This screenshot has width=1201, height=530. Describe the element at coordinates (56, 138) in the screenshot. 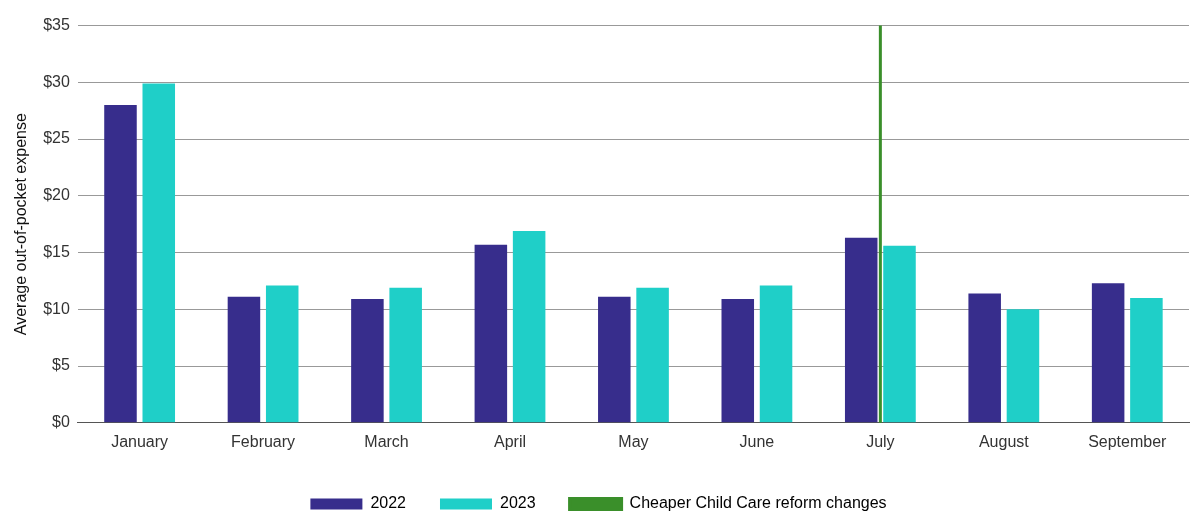

I see `y-tick-label: $25` at that location.